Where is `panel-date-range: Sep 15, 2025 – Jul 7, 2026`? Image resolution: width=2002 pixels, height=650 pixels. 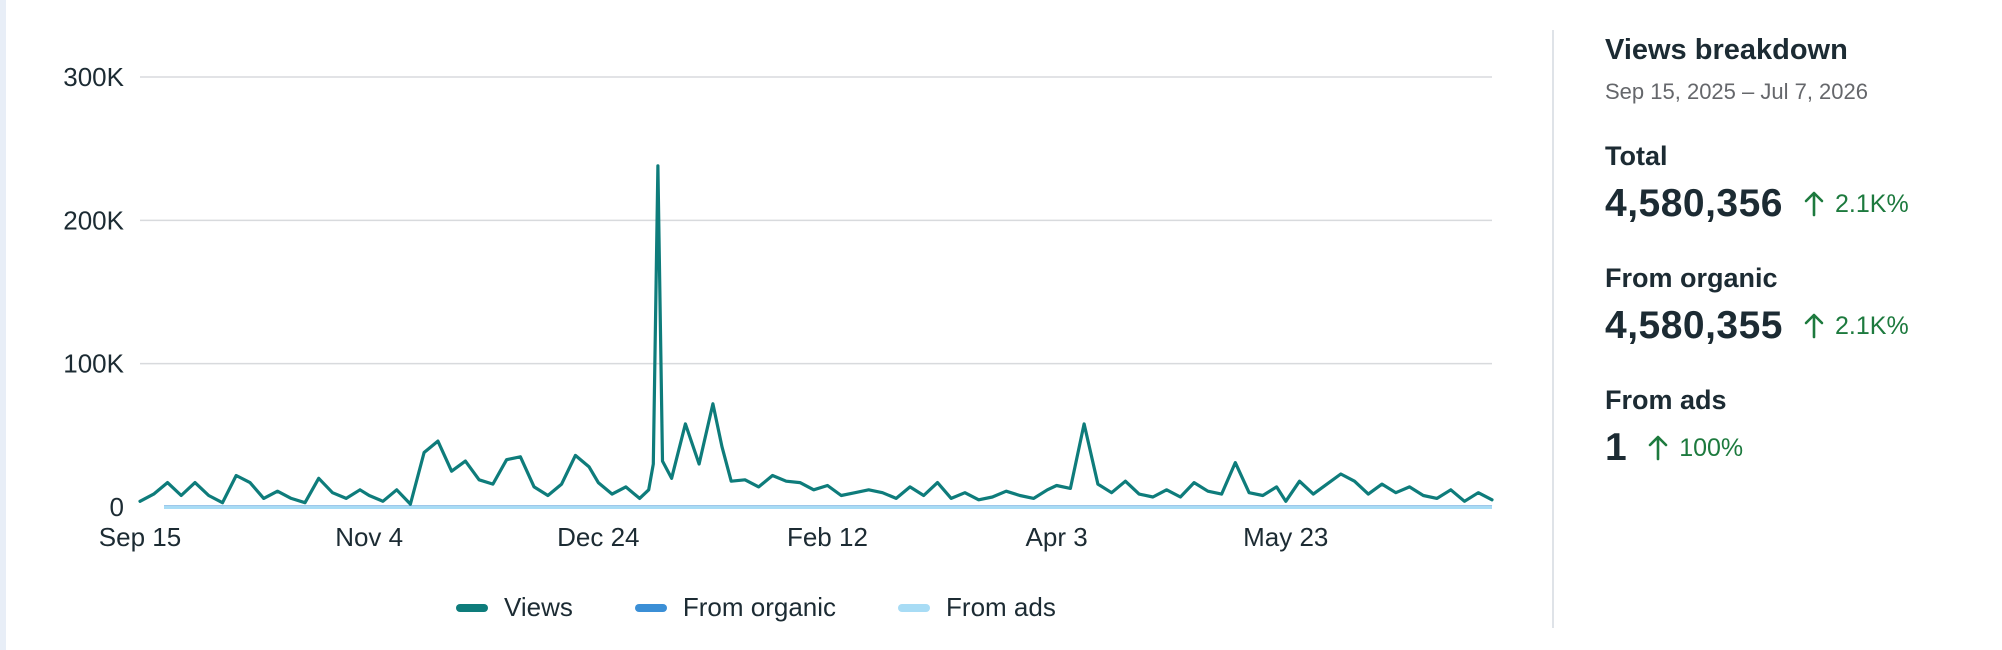 panel-date-range: Sep 15, 2025 – Jul 7, 2026 is located at coordinates (1736, 91).